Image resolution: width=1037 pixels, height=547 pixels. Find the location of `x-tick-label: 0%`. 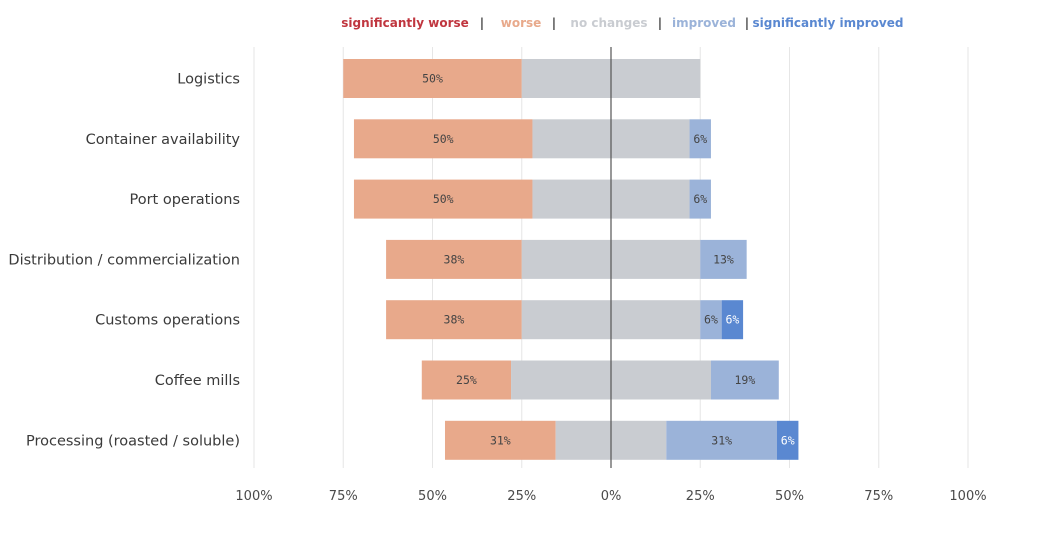

x-tick-label: 0% is located at coordinates (611, 496).